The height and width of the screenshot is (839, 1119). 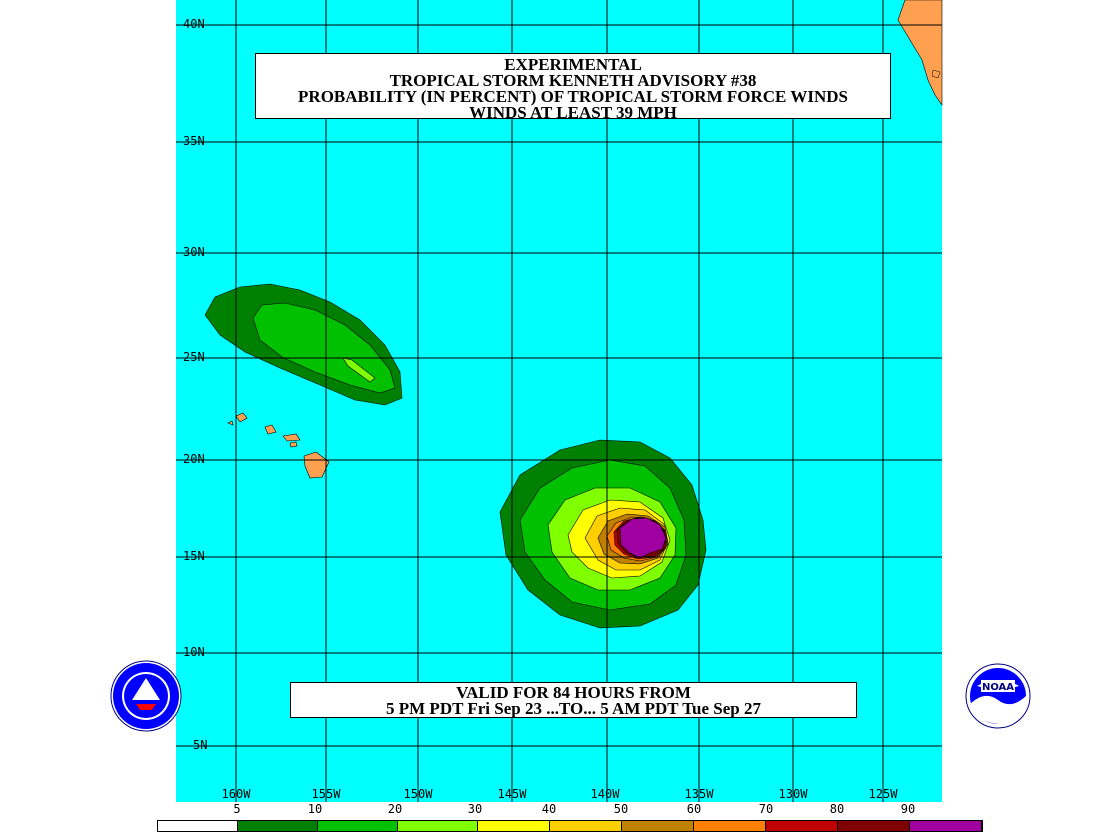 I want to click on lon-label-160w: 160W, so click(x=236, y=794).